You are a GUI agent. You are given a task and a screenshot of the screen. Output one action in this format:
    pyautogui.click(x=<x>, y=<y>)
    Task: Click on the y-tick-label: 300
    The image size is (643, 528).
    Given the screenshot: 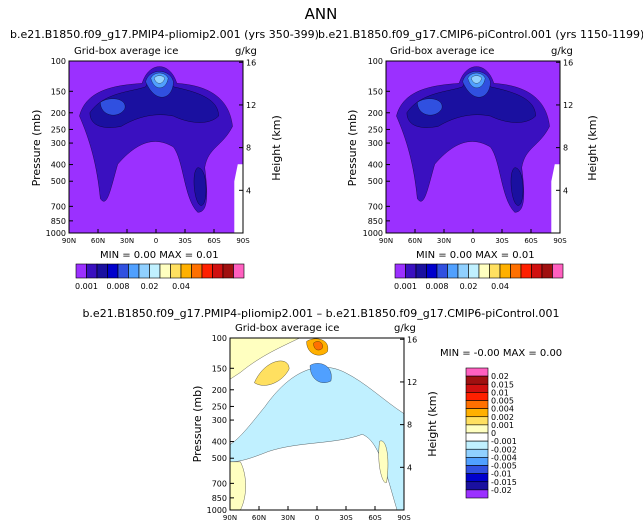 What is the action you would take?
    pyautogui.click(x=219, y=420)
    